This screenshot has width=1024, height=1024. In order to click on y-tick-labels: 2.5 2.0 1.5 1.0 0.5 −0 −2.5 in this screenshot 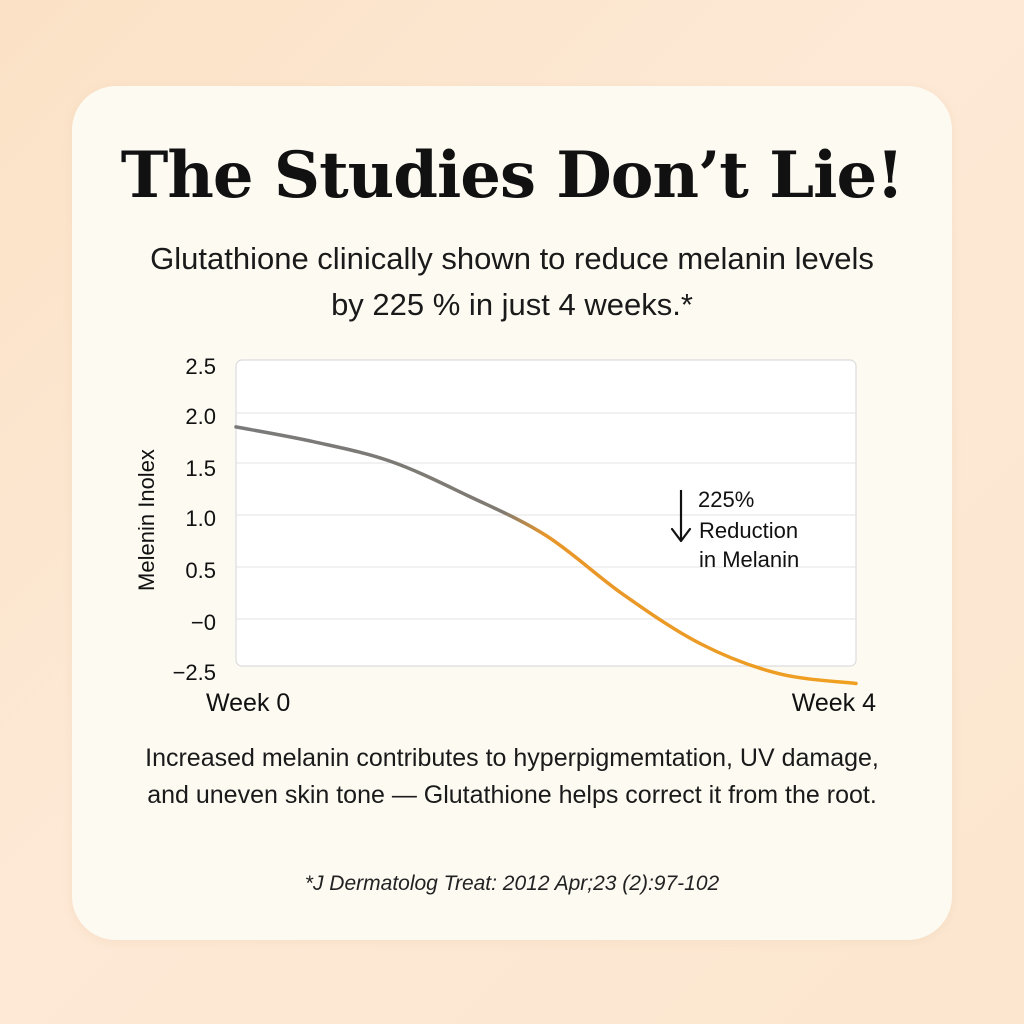, I will do `click(194, 519)`.